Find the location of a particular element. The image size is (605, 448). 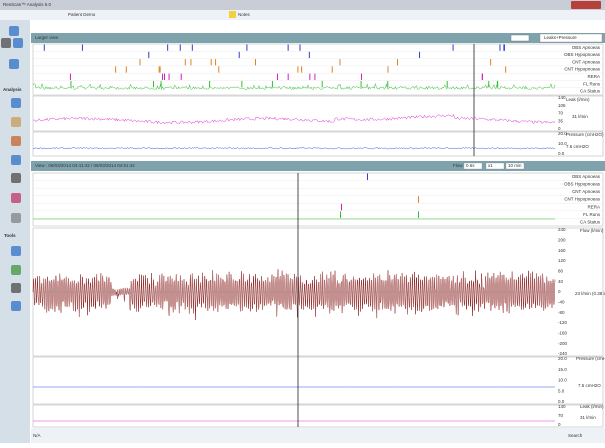

dropdown-value: 10 min is located at coordinates (515, 165).